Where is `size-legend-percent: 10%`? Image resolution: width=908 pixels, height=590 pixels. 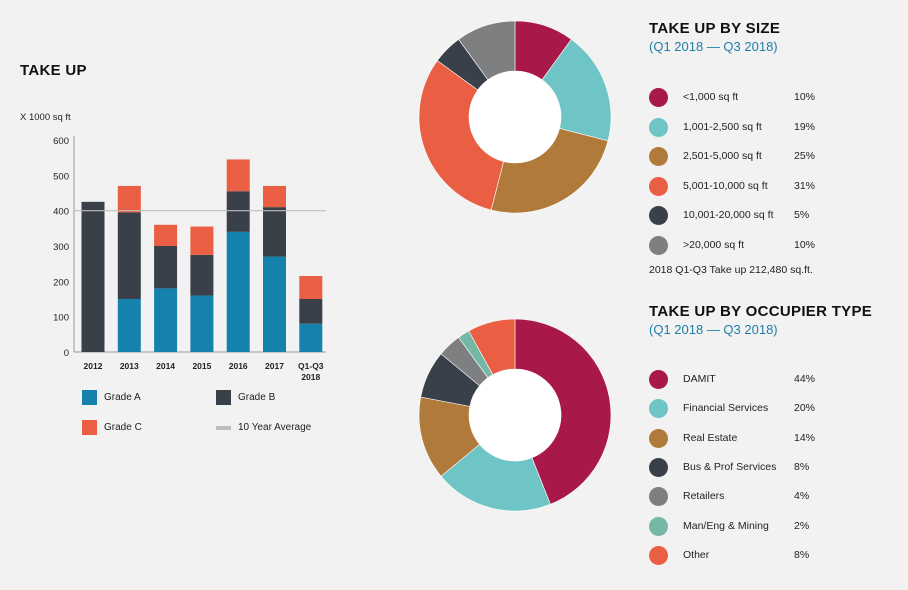 size-legend-percent: 10% is located at coordinates (805, 244).